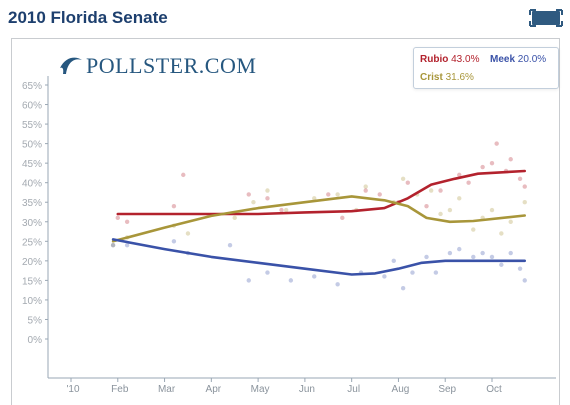  I want to click on y-tick-label: 50%, so click(32, 145).